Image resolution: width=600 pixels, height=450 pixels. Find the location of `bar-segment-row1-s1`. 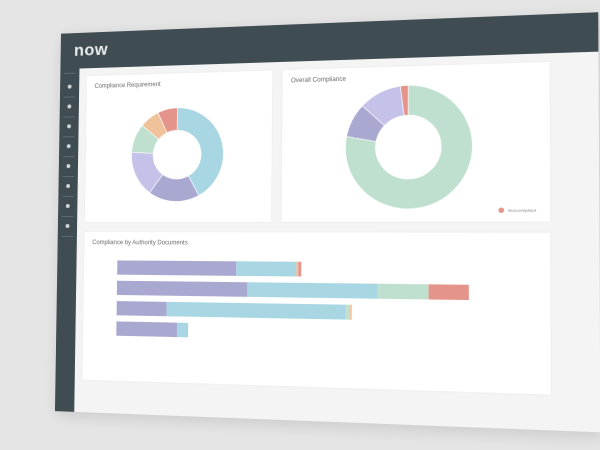

bar-segment-row1-s1 is located at coordinates (177, 268).